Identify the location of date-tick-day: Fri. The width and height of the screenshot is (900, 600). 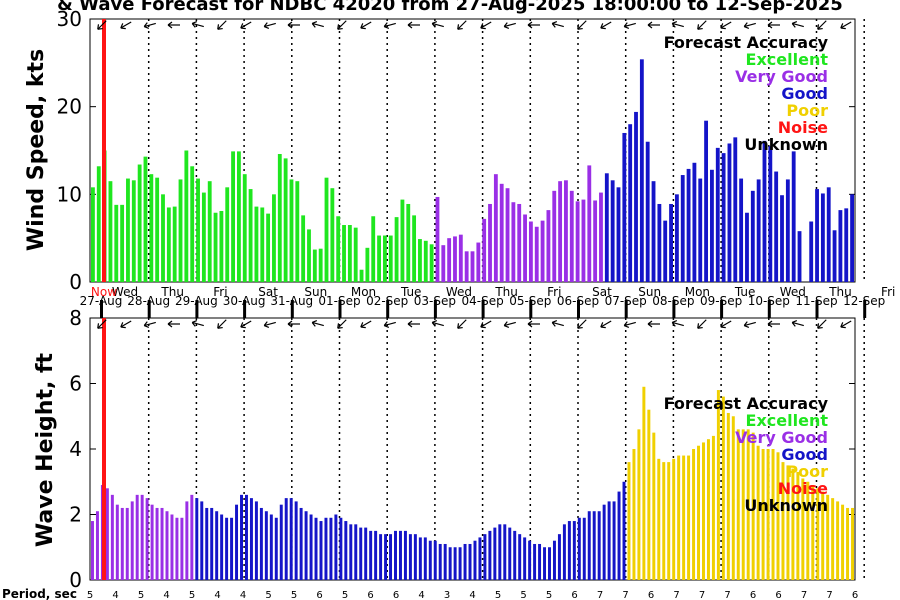
(888, 292).